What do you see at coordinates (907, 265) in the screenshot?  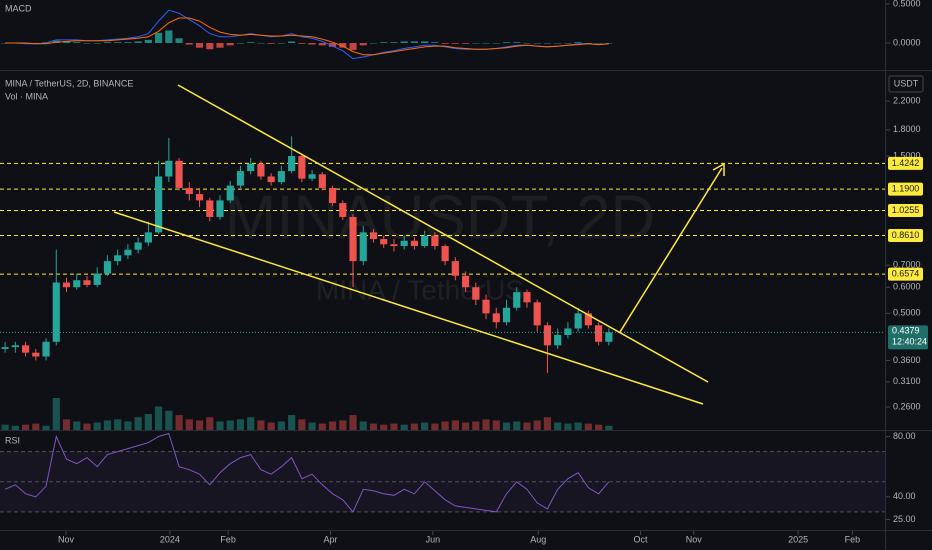 I see `y-tick-label: 0.7000` at bounding box center [907, 265].